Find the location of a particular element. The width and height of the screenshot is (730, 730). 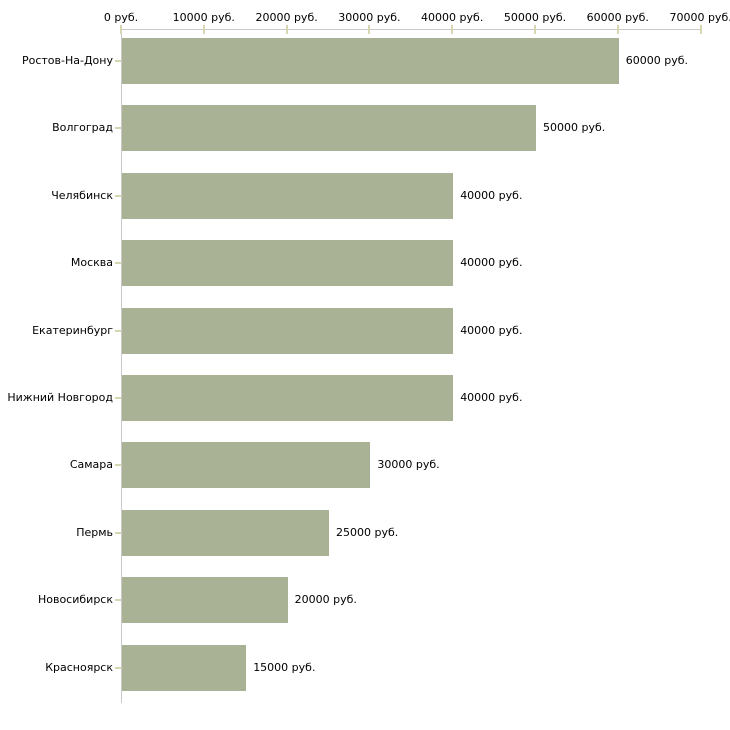

category-label: Челябинск is located at coordinates (82, 195).